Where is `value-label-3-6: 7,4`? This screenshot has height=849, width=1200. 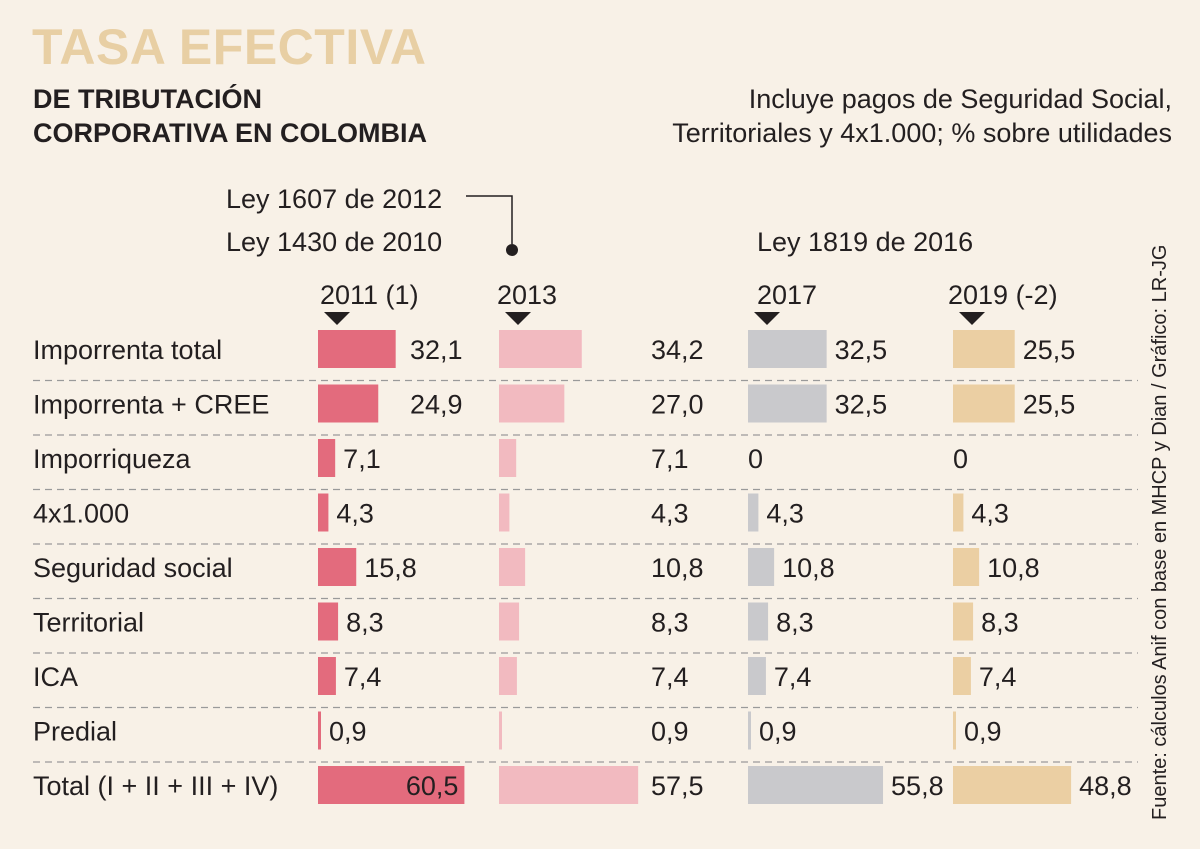
value-label-3-6: 7,4 is located at coordinates (998, 677).